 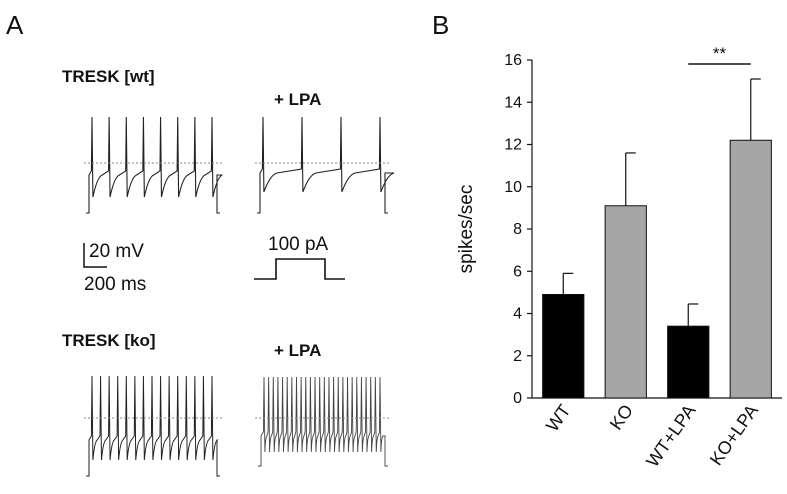 What do you see at coordinates (517, 356) in the screenshot?
I see `y-tick-label: 2` at bounding box center [517, 356].